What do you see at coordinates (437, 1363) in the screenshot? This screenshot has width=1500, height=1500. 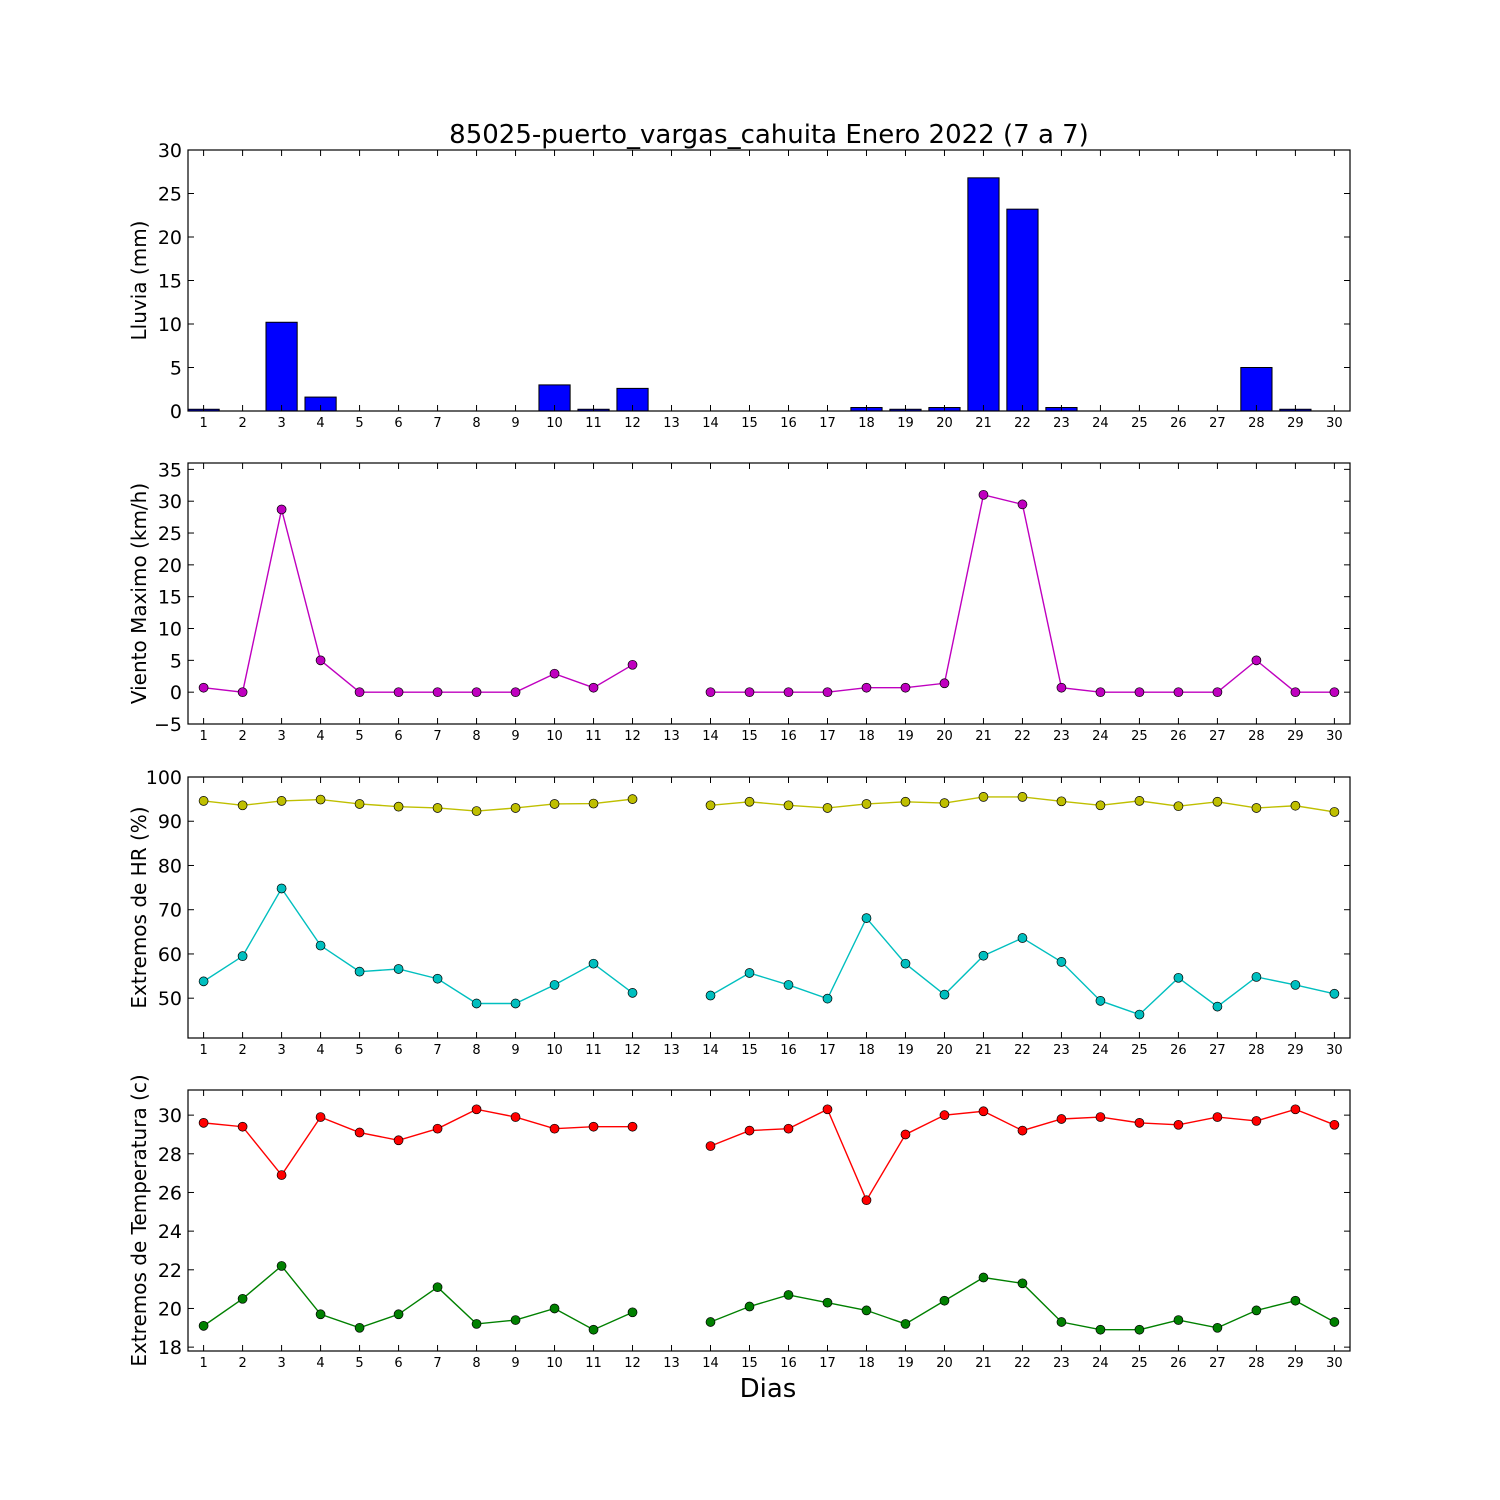 I see `x-tick-label: 7` at bounding box center [437, 1363].